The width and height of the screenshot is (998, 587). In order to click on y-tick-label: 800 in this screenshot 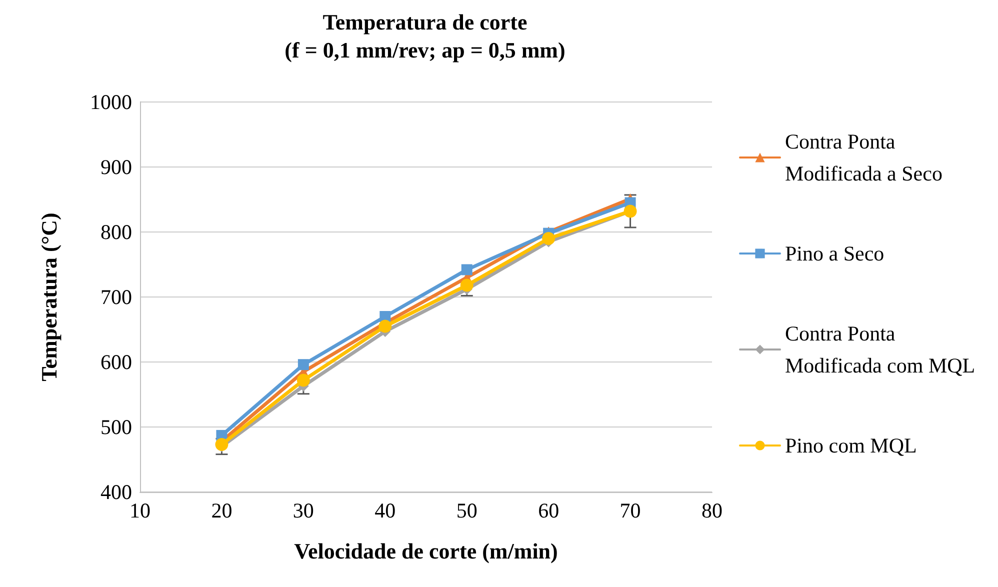, I will do `click(116, 232)`.